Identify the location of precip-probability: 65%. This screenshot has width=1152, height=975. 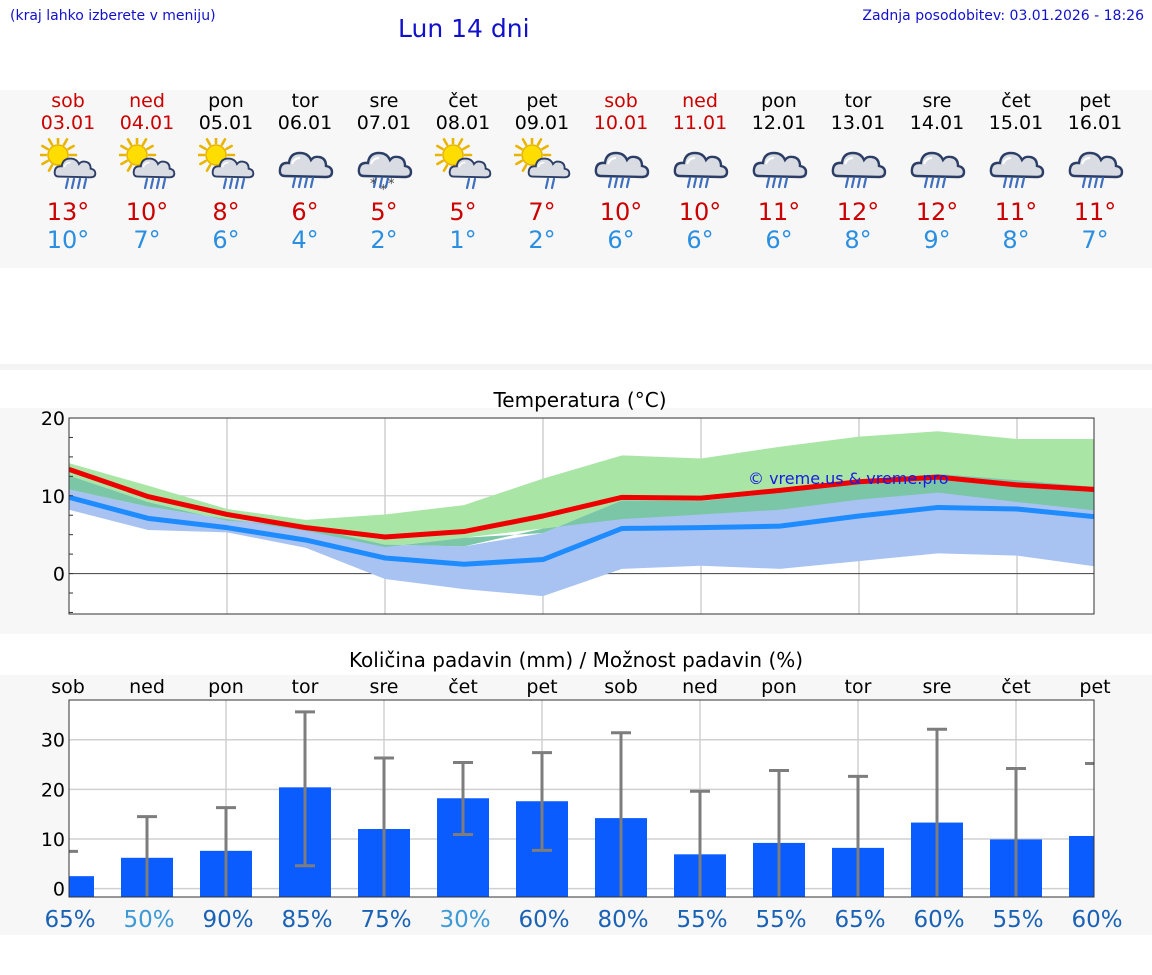
(69, 920).